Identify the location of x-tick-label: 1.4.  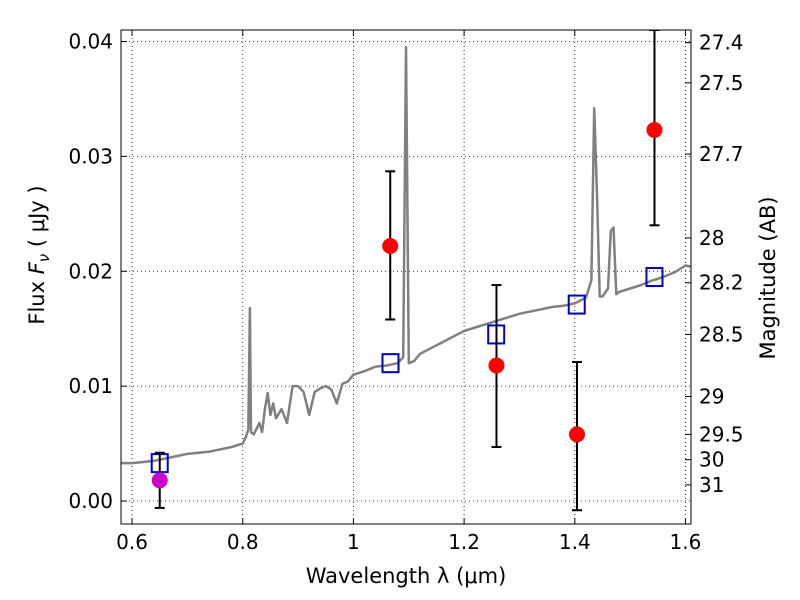
(575, 542).